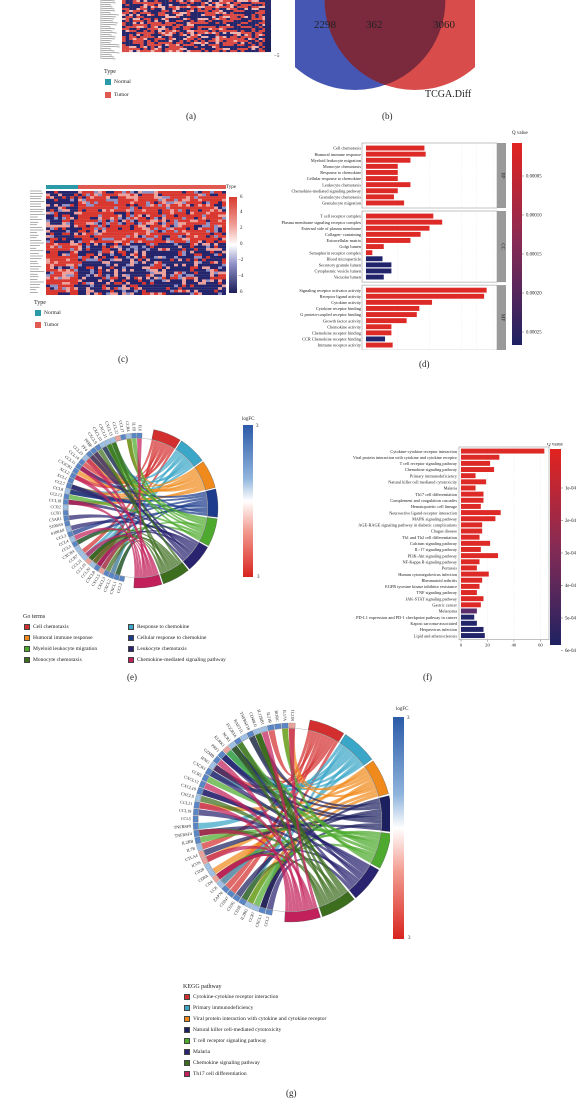 Image resolution: width=584 pixels, height=1101 pixels. What do you see at coordinates (139, 506) in the screenshot?
I see `chord-ribbon` at bounding box center [139, 506].